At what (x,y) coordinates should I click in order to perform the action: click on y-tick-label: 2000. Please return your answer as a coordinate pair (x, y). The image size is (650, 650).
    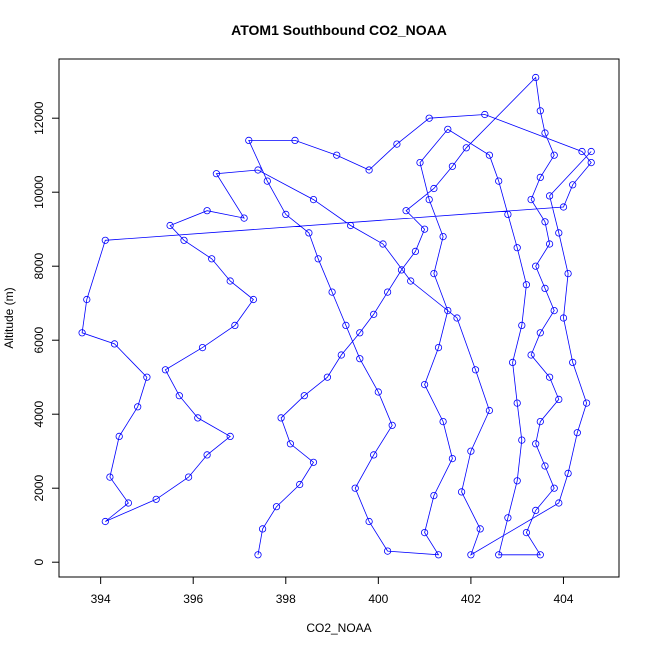
    Looking at the image, I should click on (39, 488).